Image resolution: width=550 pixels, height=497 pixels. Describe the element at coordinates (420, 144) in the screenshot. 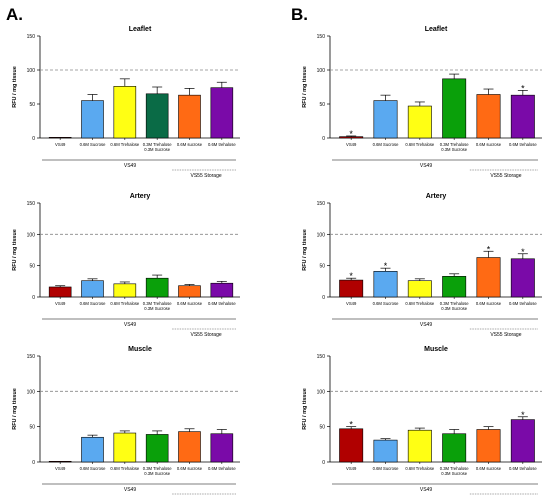

I see `chart-4-category-label-3: 0.6M Trehalose` at that location.